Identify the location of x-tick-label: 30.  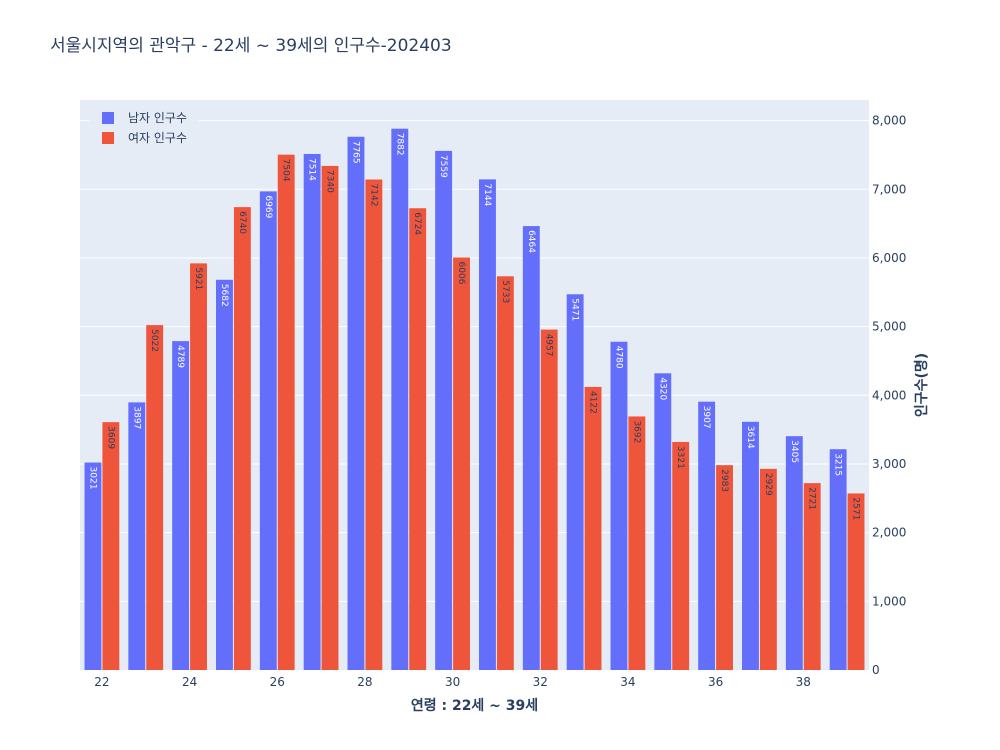
(452, 682).